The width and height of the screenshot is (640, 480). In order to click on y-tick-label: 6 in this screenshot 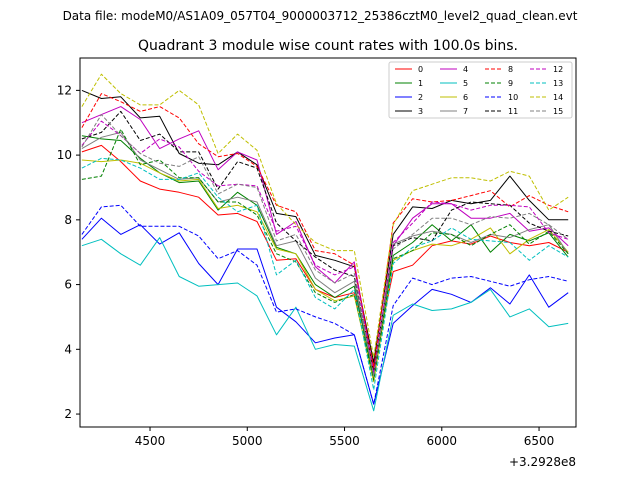, I will do `click(68, 285)`.